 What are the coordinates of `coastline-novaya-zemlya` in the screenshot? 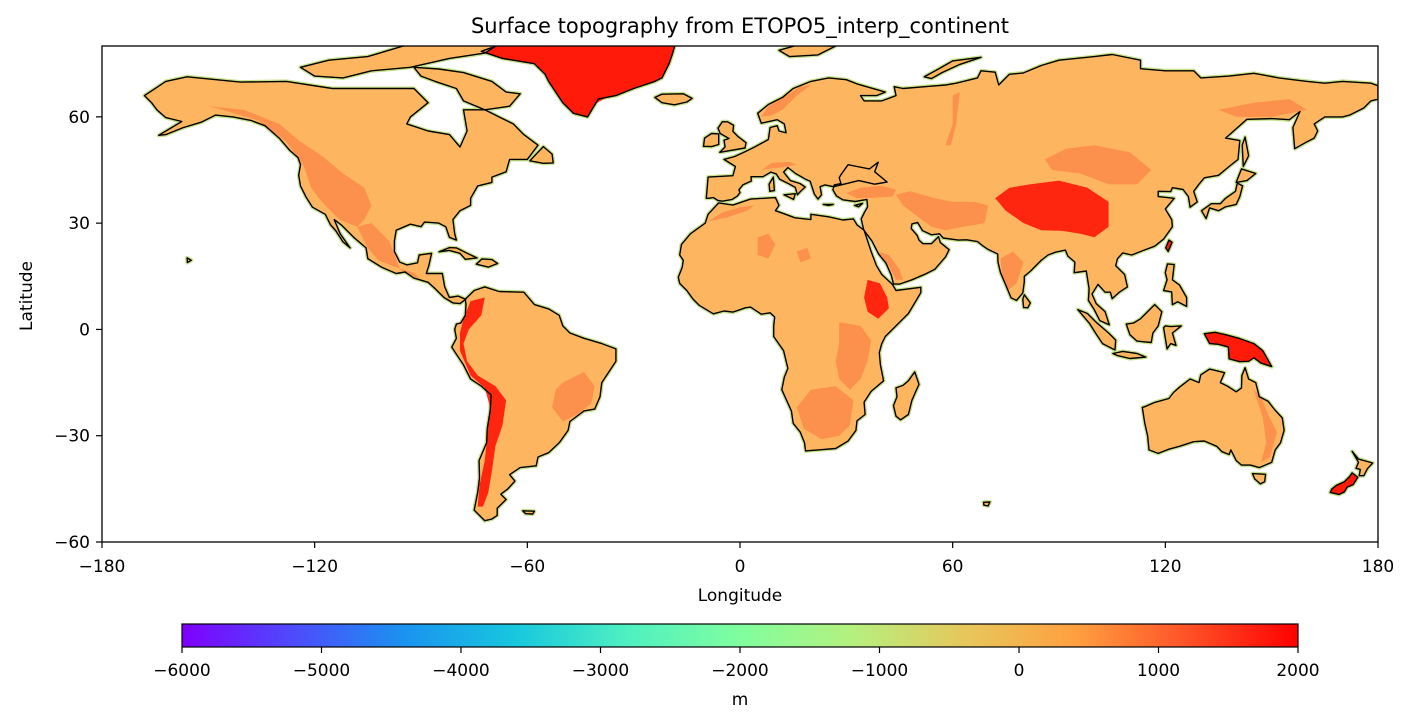 It's located at (952, 68).